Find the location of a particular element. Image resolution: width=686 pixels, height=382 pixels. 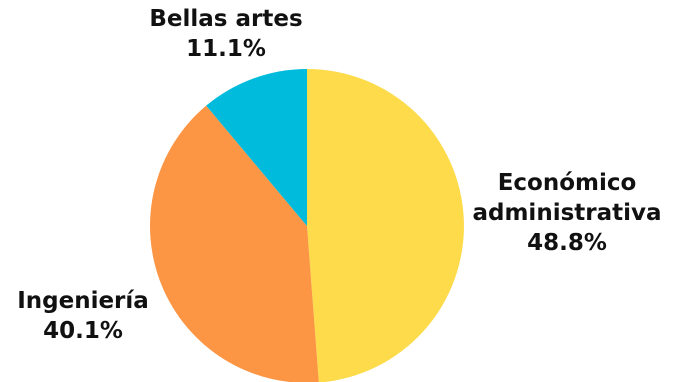

slice-value: 48.8% is located at coordinates (567, 243).